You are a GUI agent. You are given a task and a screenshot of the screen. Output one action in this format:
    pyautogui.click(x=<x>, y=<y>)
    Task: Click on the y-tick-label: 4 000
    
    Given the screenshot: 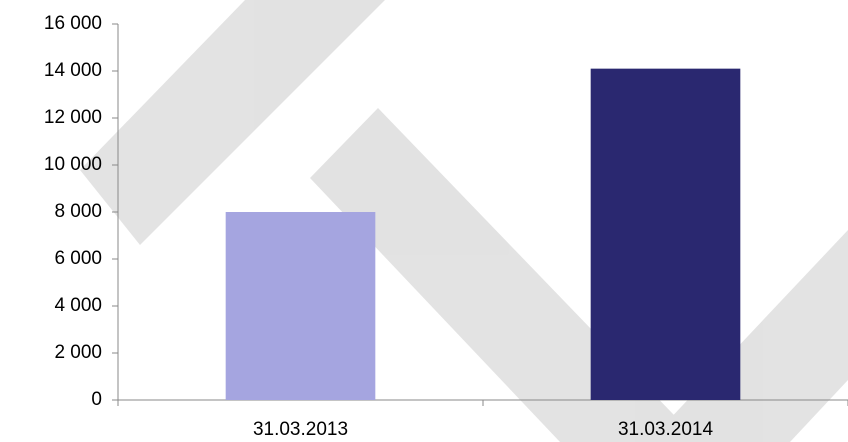 What is the action you would take?
    pyautogui.click(x=78, y=305)
    